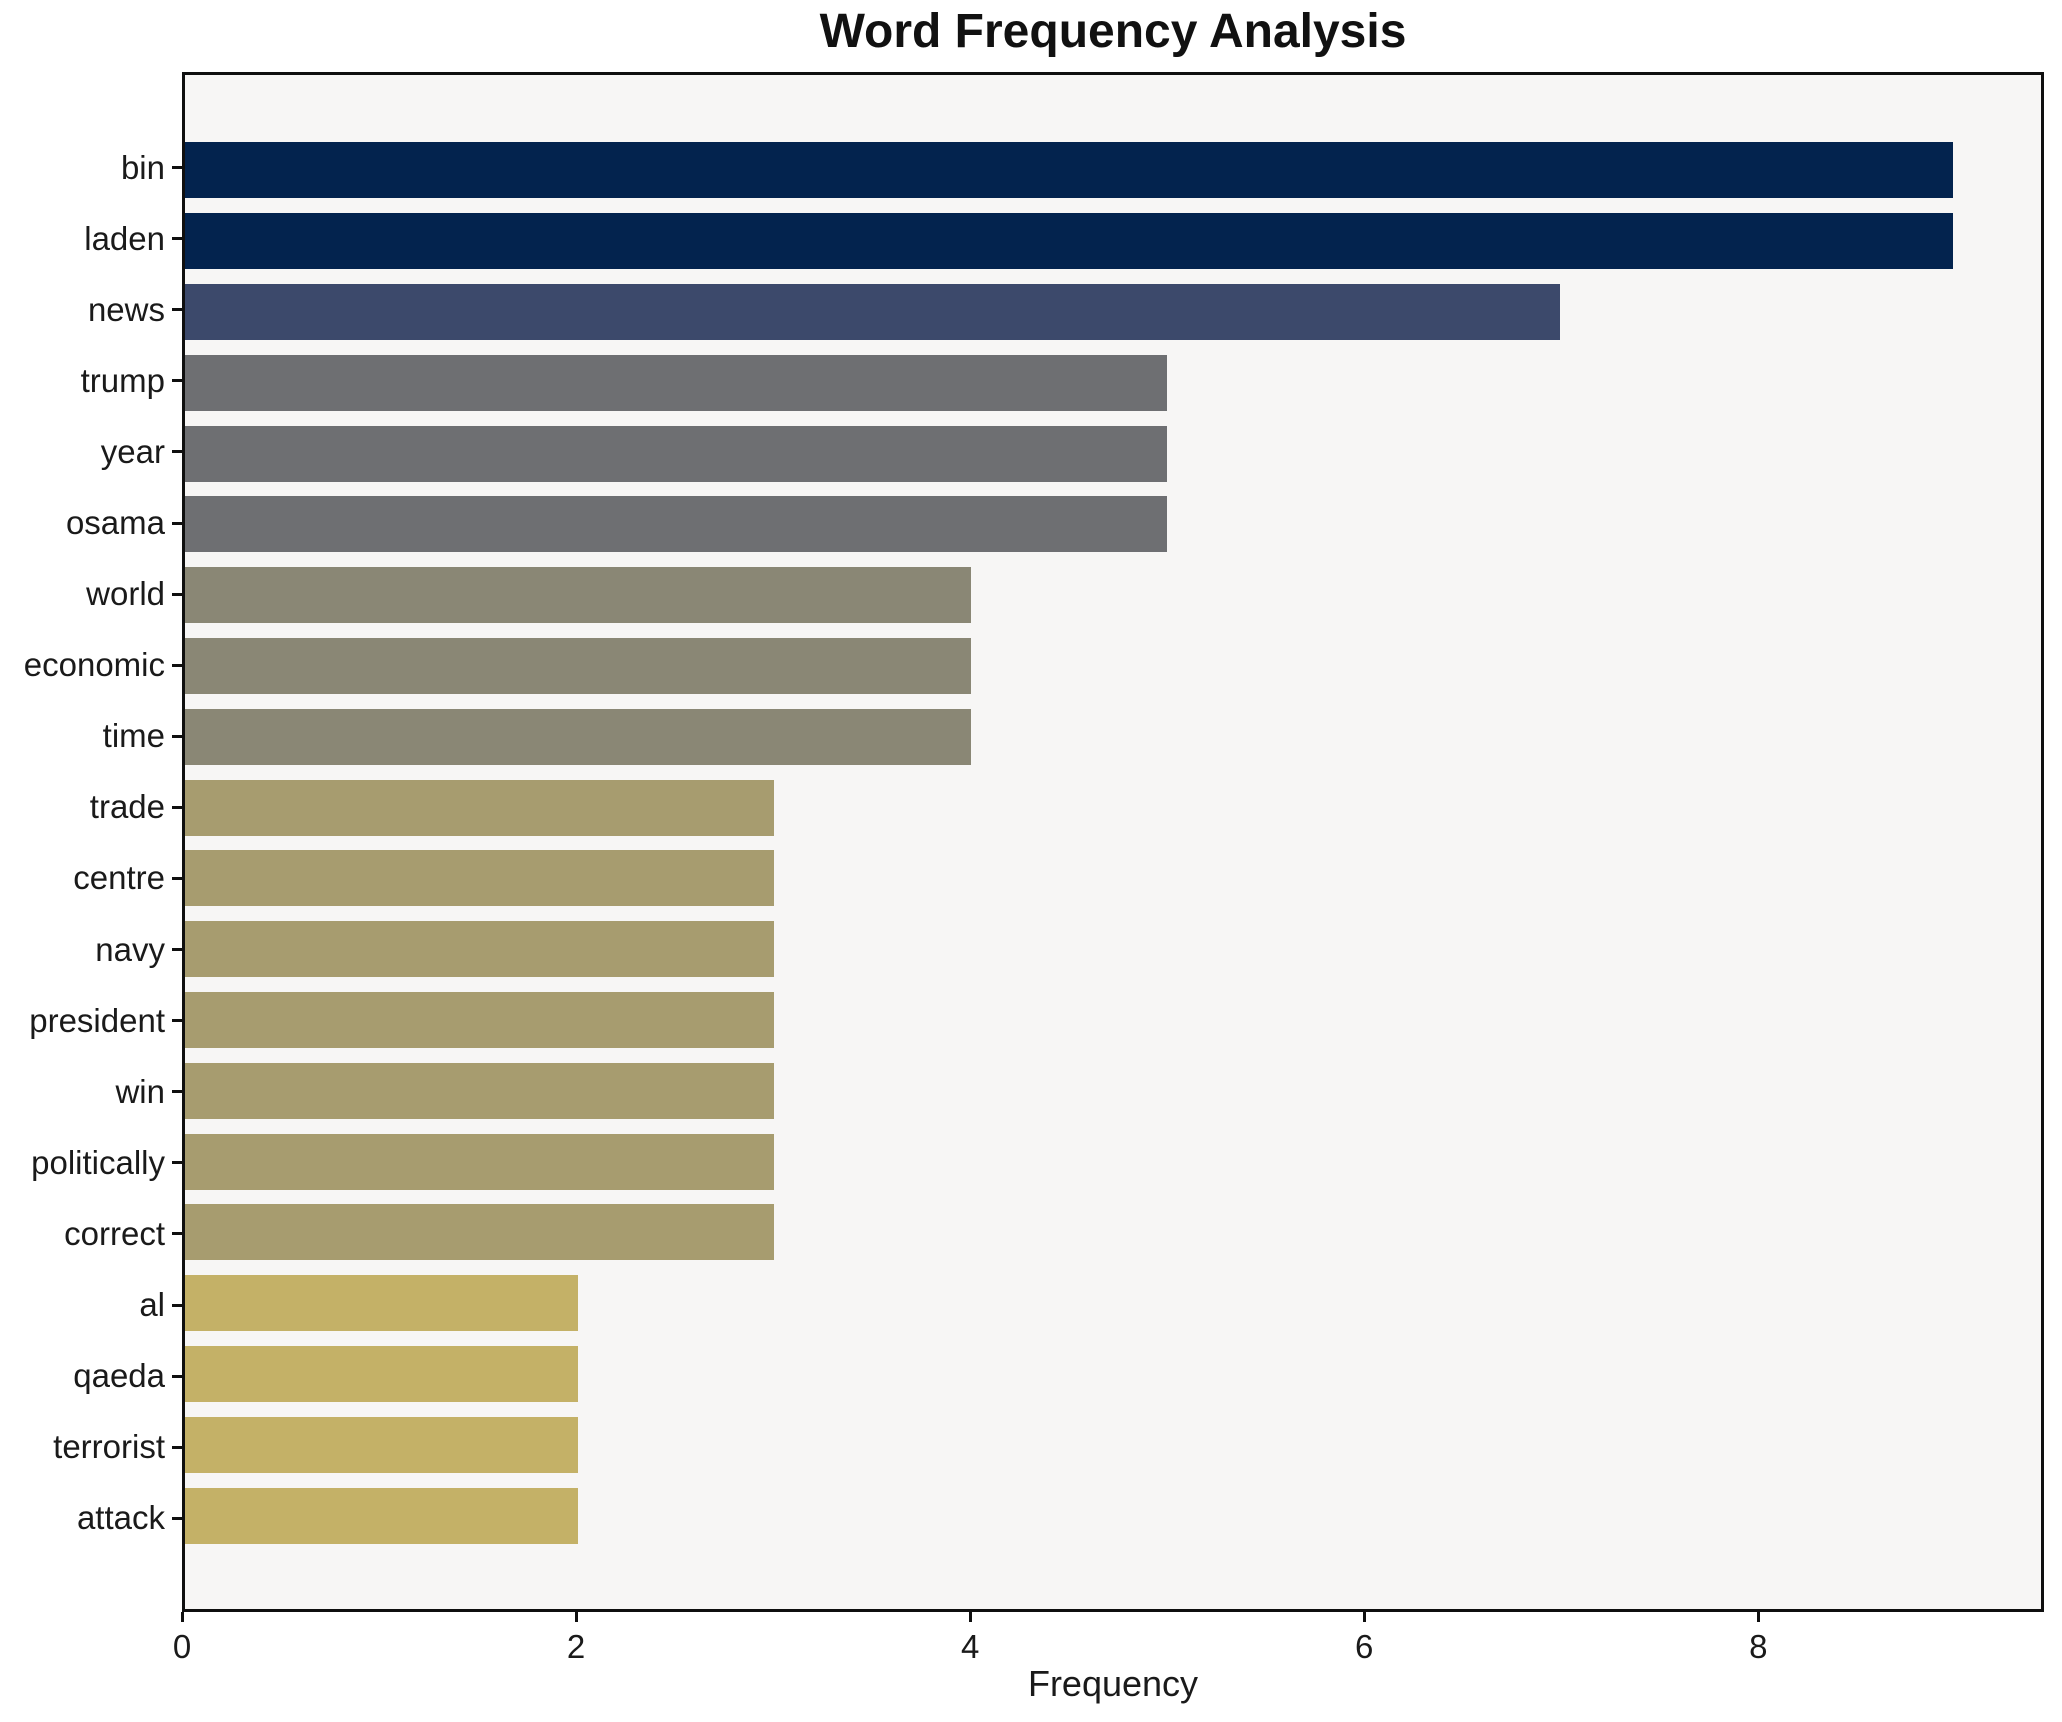 The height and width of the screenshot is (1722, 2062). What do you see at coordinates (480, 807) in the screenshot?
I see `bar-trade` at bounding box center [480, 807].